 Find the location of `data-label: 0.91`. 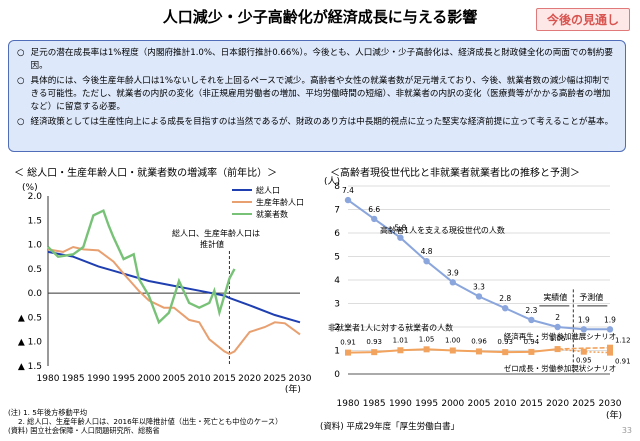

data-label: 0.91 is located at coordinates (348, 343).